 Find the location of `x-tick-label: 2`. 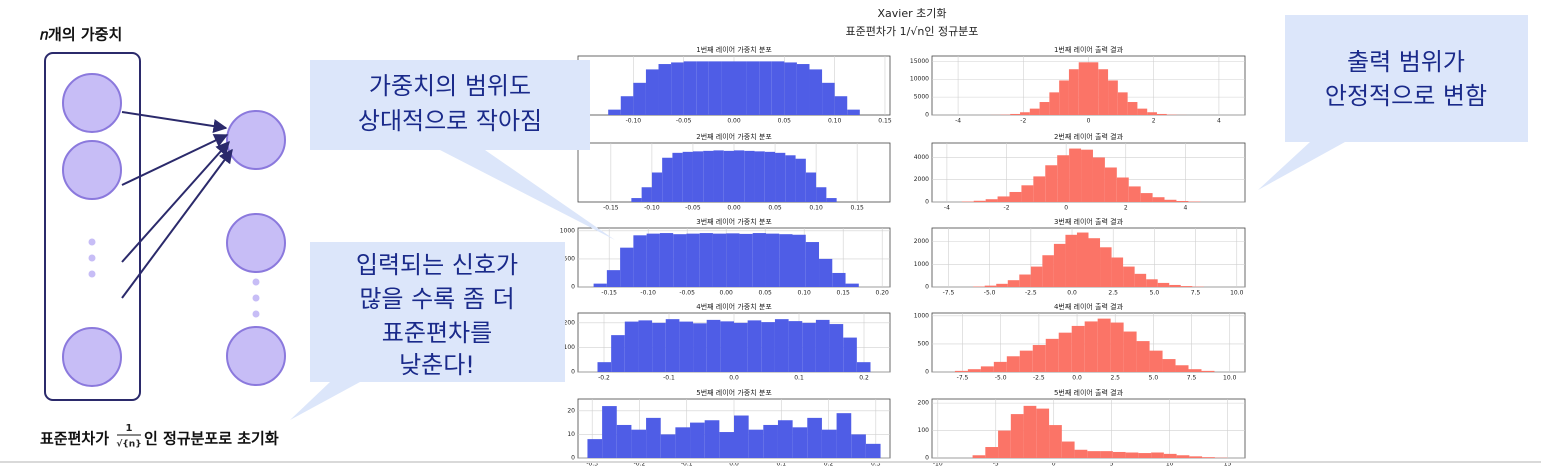

x-tick-label: 2 is located at coordinates (1126, 208).